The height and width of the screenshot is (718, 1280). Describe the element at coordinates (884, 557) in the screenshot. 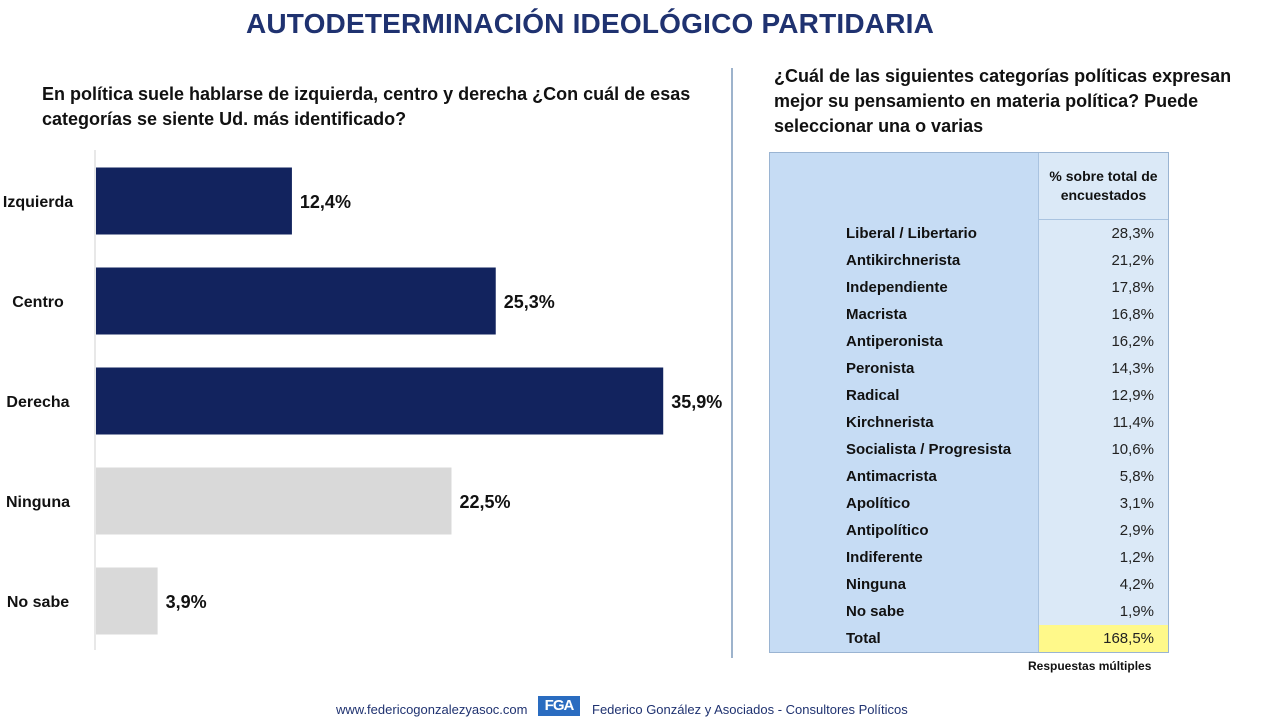

I see `table-row-category: Indiferente` at that location.